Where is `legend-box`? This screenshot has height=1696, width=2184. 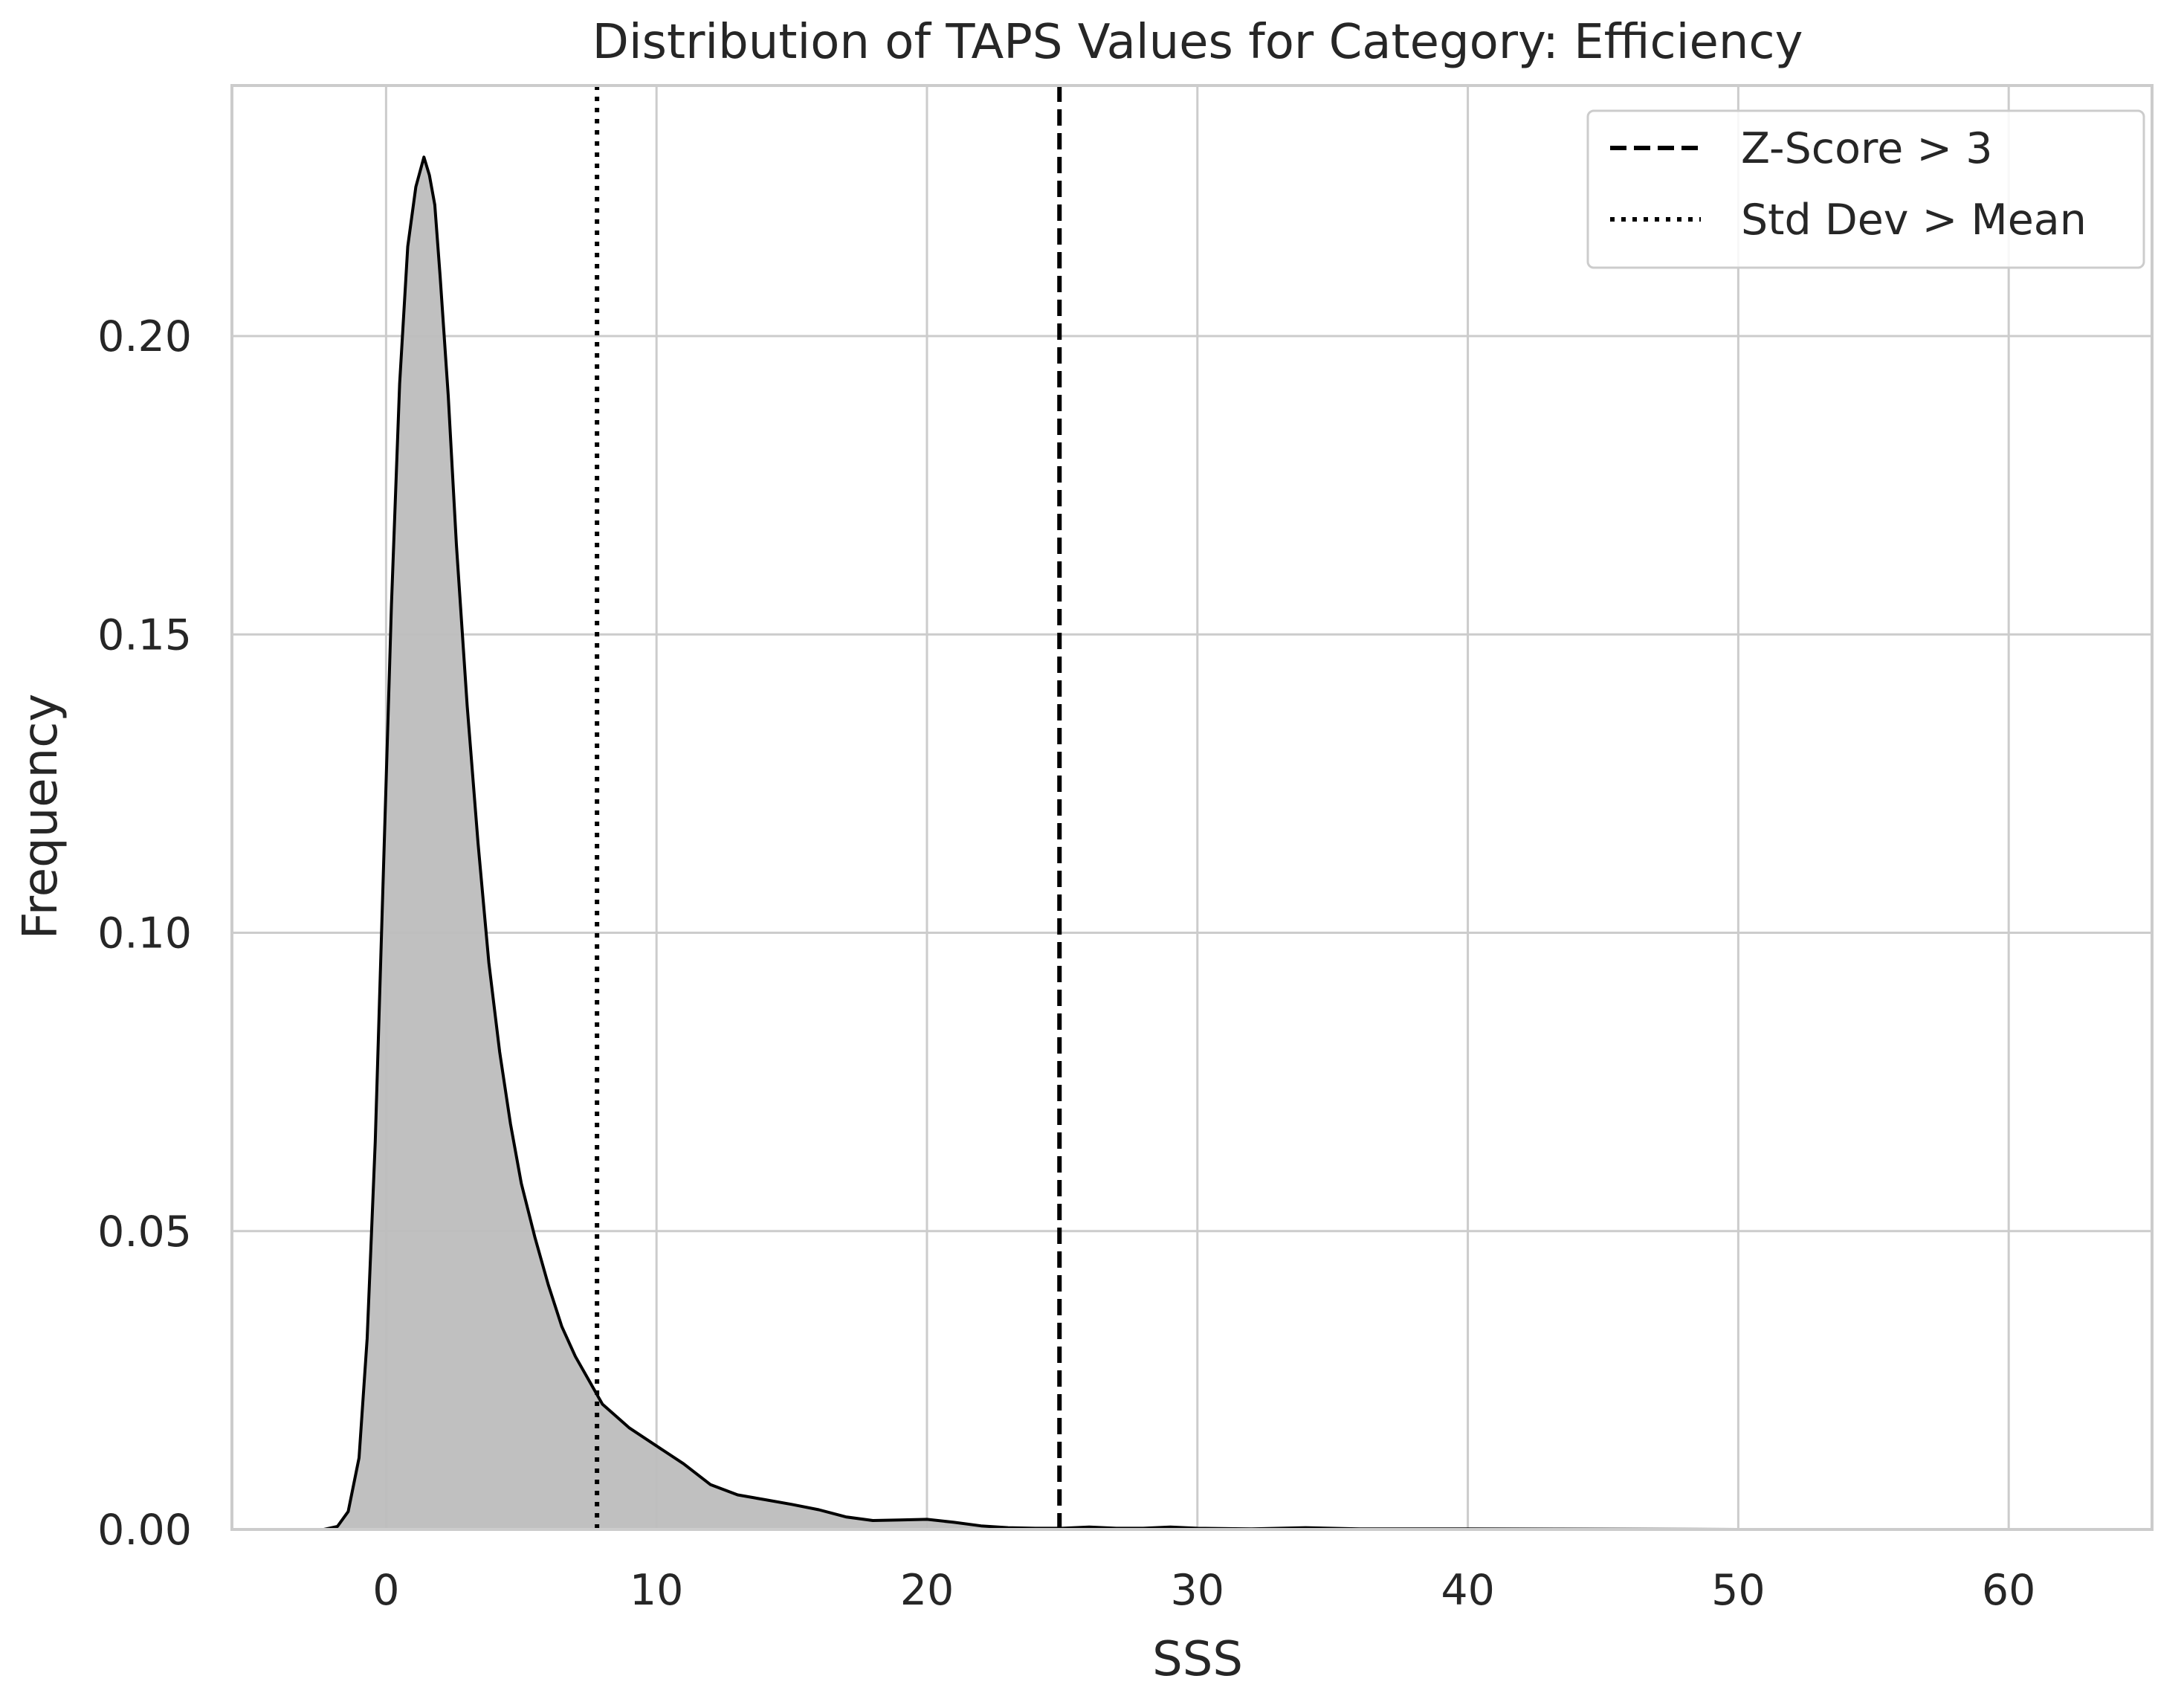 legend-box is located at coordinates (1866, 189).